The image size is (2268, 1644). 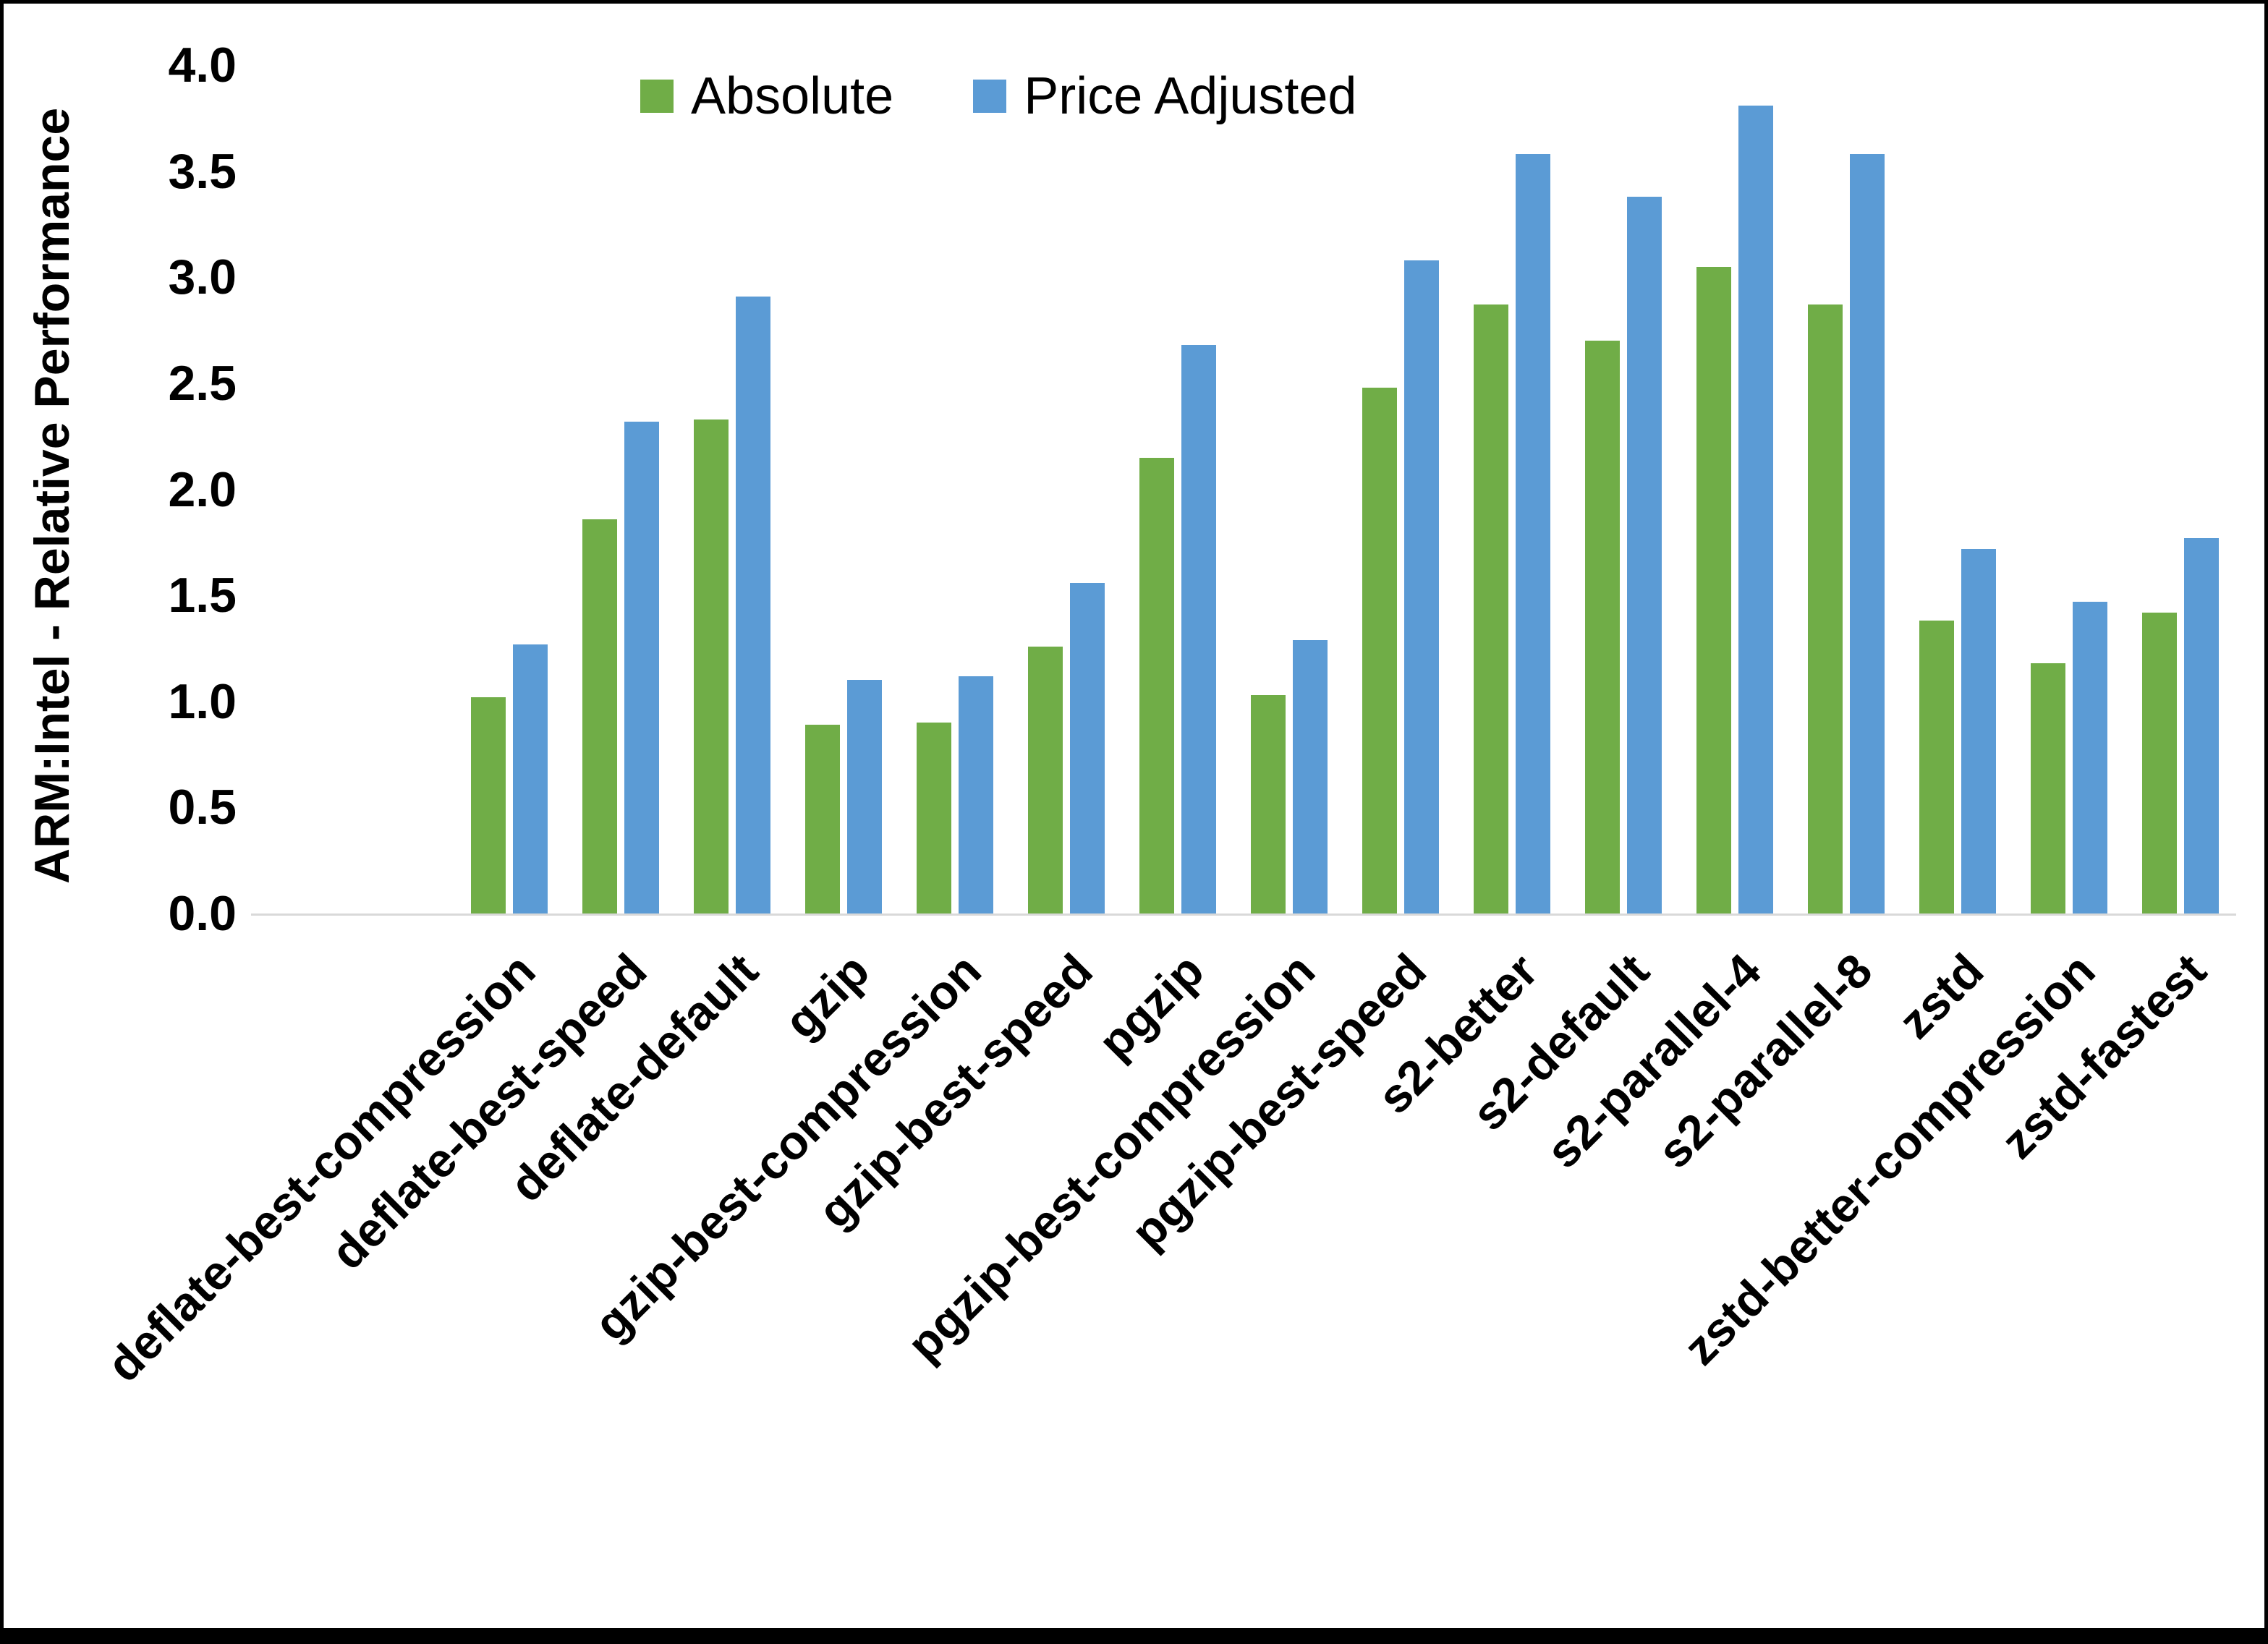 I want to click on x-axis-label: pgzip-best-compression, so click(x=1110, y=1157).